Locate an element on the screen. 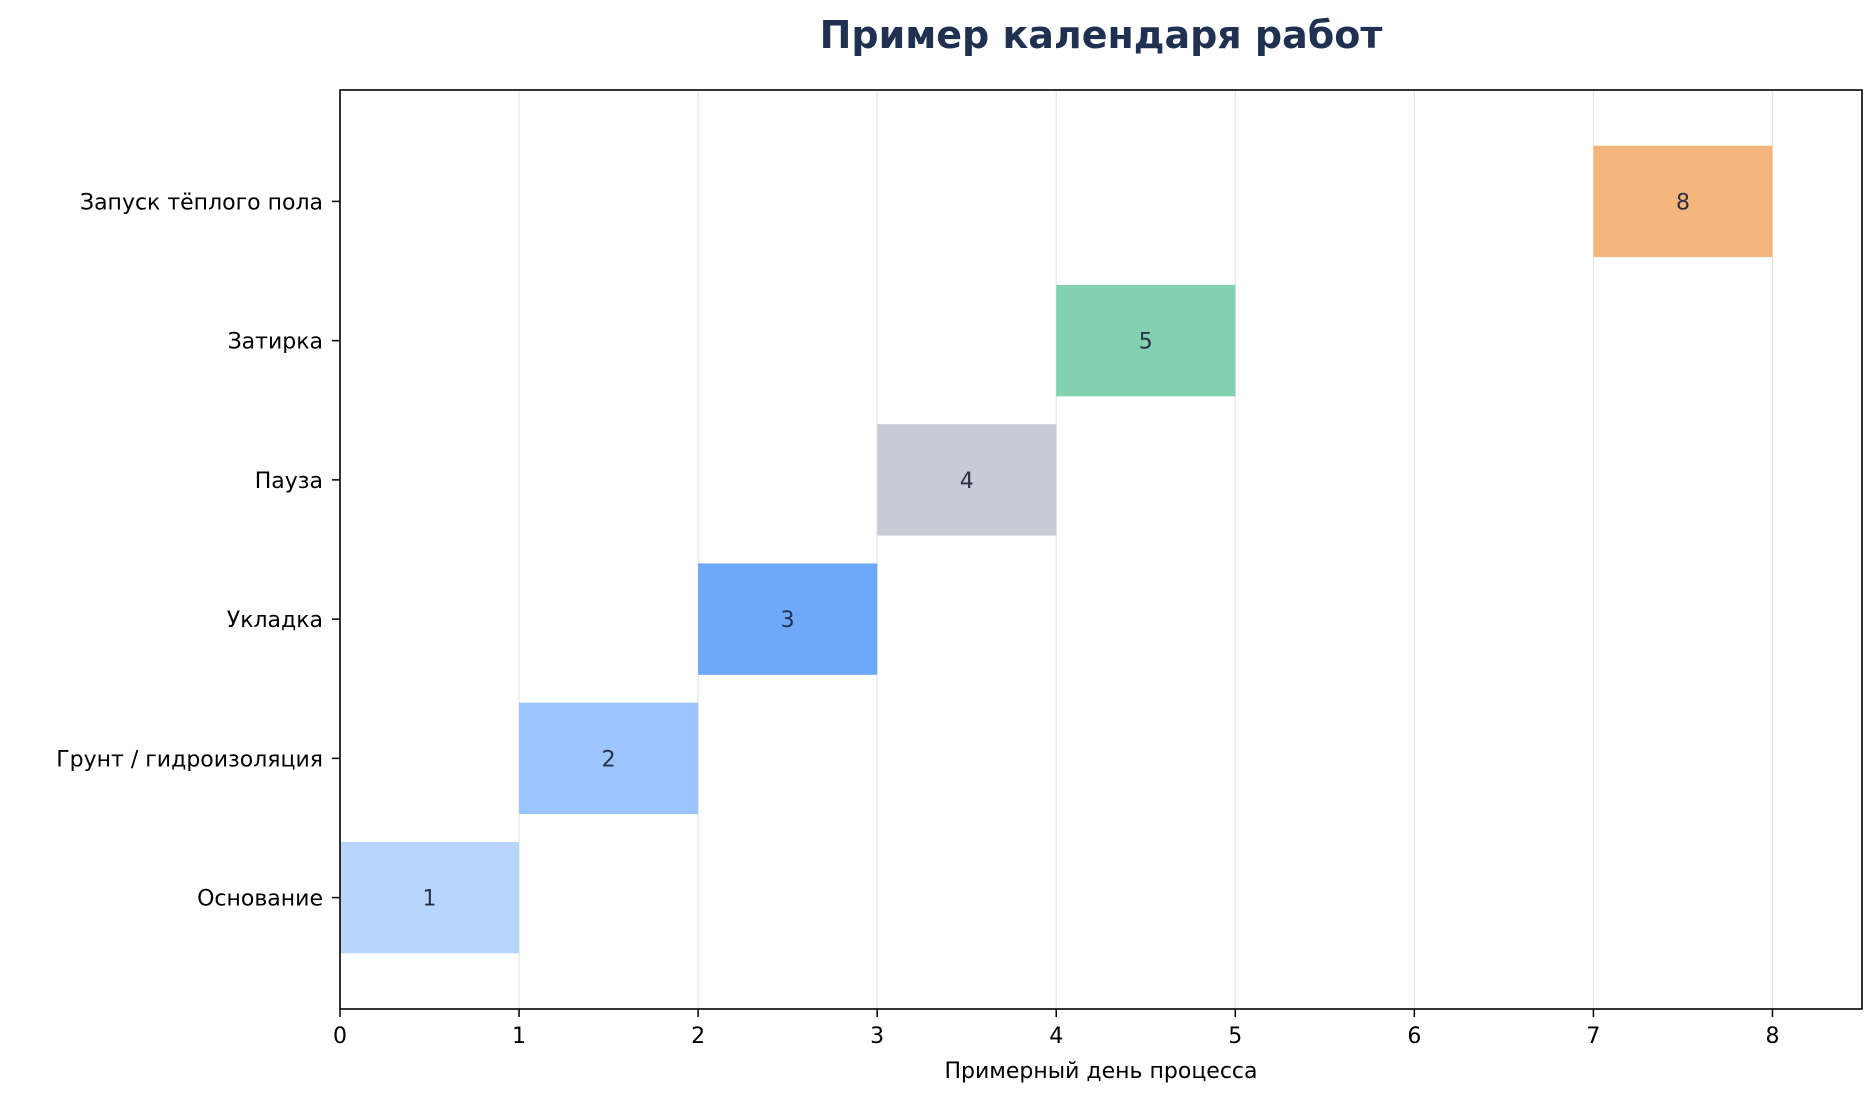 This screenshot has width=1871, height=1098. x-tick-label: 6 is located at coordinates (1414, 1036).